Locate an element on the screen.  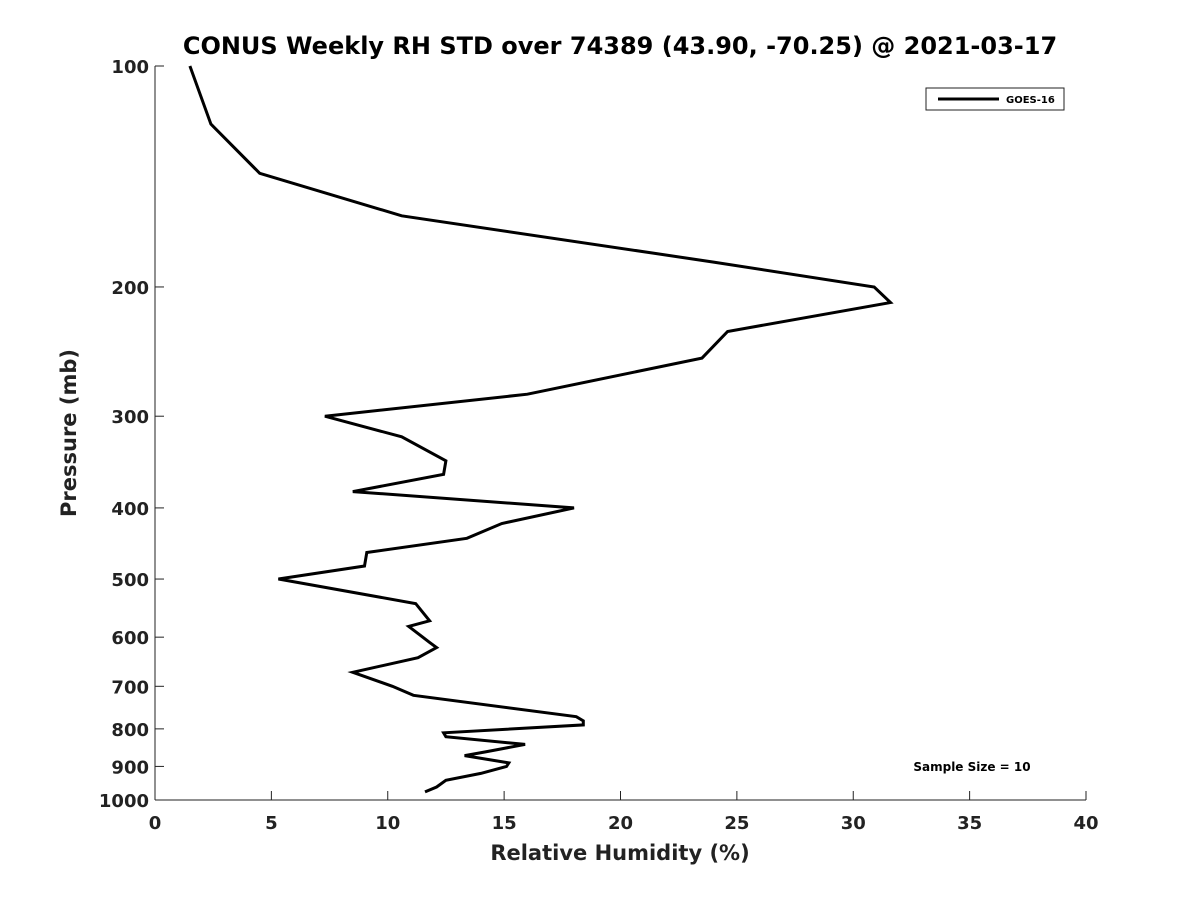
legend-label-goes-16: GOES-16 is located at coordinates (1030, 100).